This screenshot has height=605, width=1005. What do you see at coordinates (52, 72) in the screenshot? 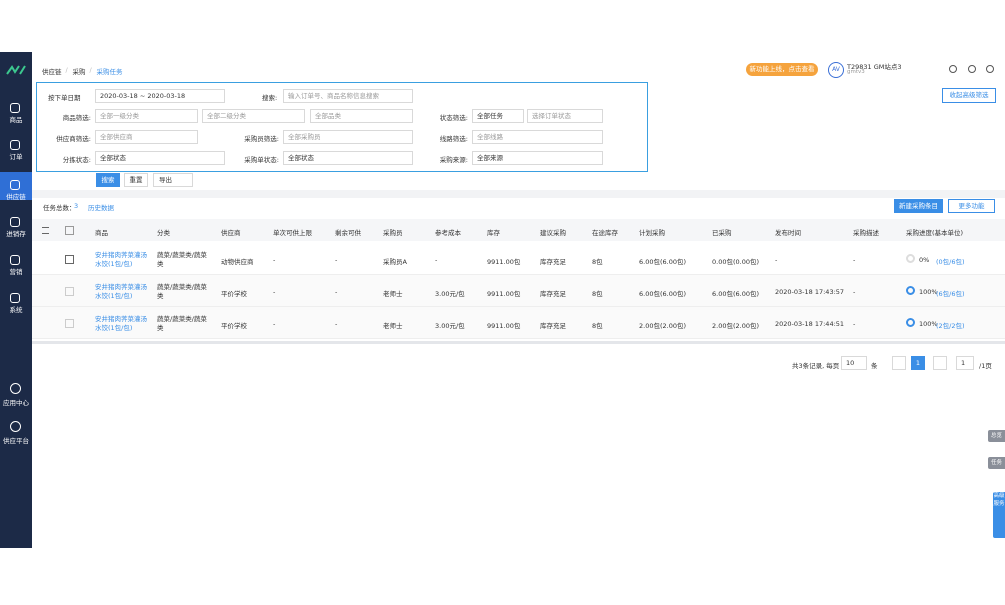
I see `breadcrumb-item: 供应链` at bounding box center [52, 72].